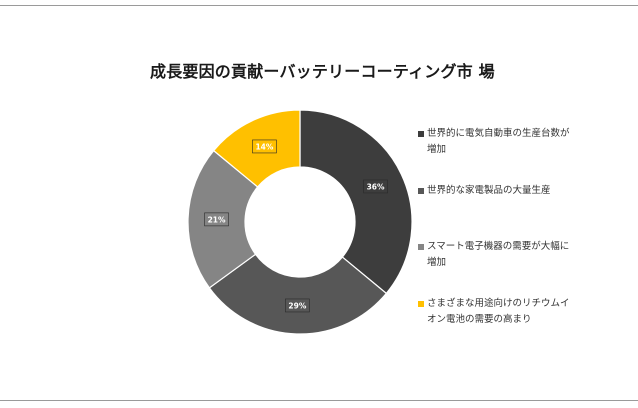 Image resolution: width=638 pixels, height=408 pixels. I want to click on legend-item-smart-electronics: スマート電子機器の需要が大幅に 増加, so click(518, 255).